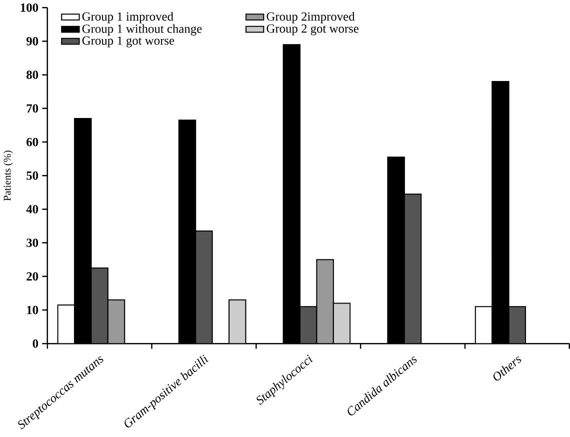 This screenshot has height=437, width=570. I want to click on y-tick-label: 80, so click(32, 75).